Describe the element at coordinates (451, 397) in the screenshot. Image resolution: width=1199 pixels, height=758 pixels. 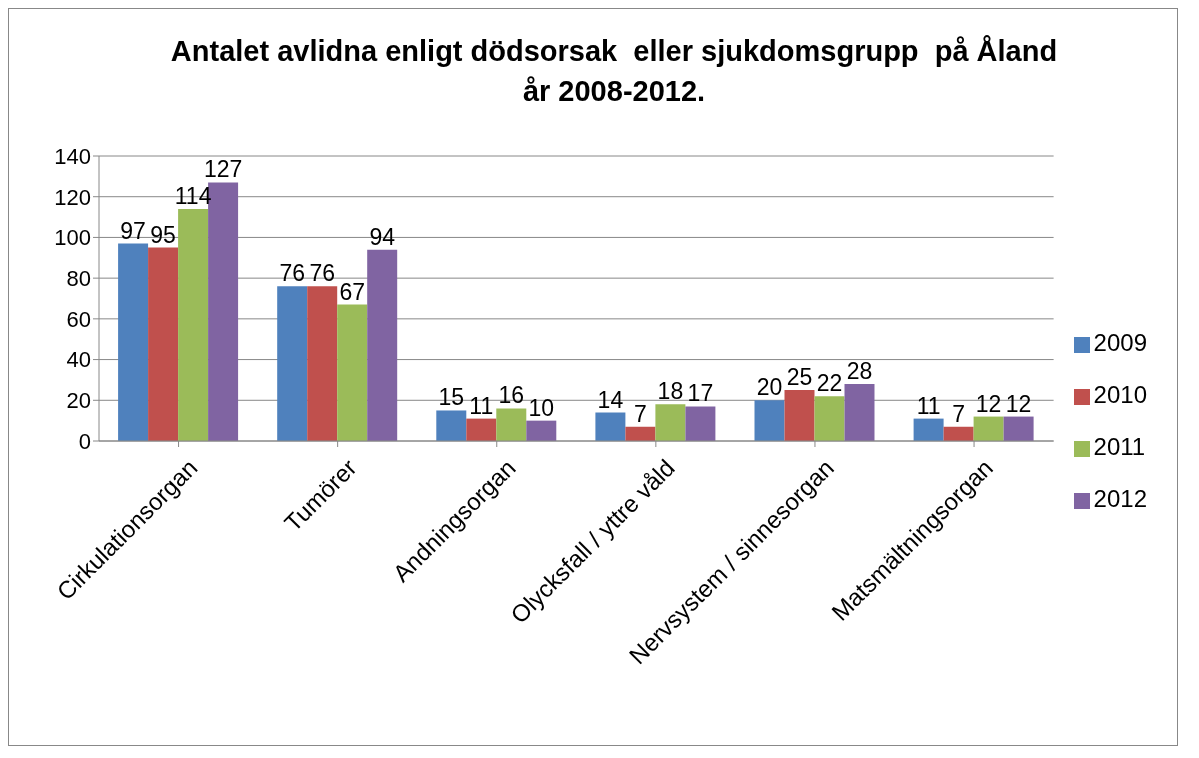
I see `data-label: 15` at that location.